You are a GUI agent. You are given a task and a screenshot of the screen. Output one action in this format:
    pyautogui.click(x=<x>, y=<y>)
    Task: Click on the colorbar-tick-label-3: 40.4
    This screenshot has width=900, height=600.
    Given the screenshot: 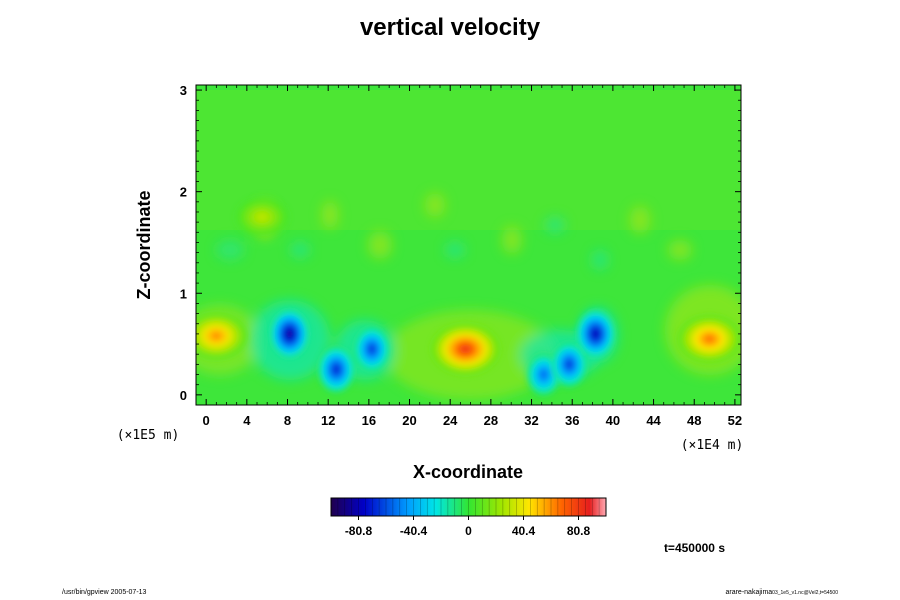 What is the action you would take?
    pyautogui.click(x=524, y=531)
    